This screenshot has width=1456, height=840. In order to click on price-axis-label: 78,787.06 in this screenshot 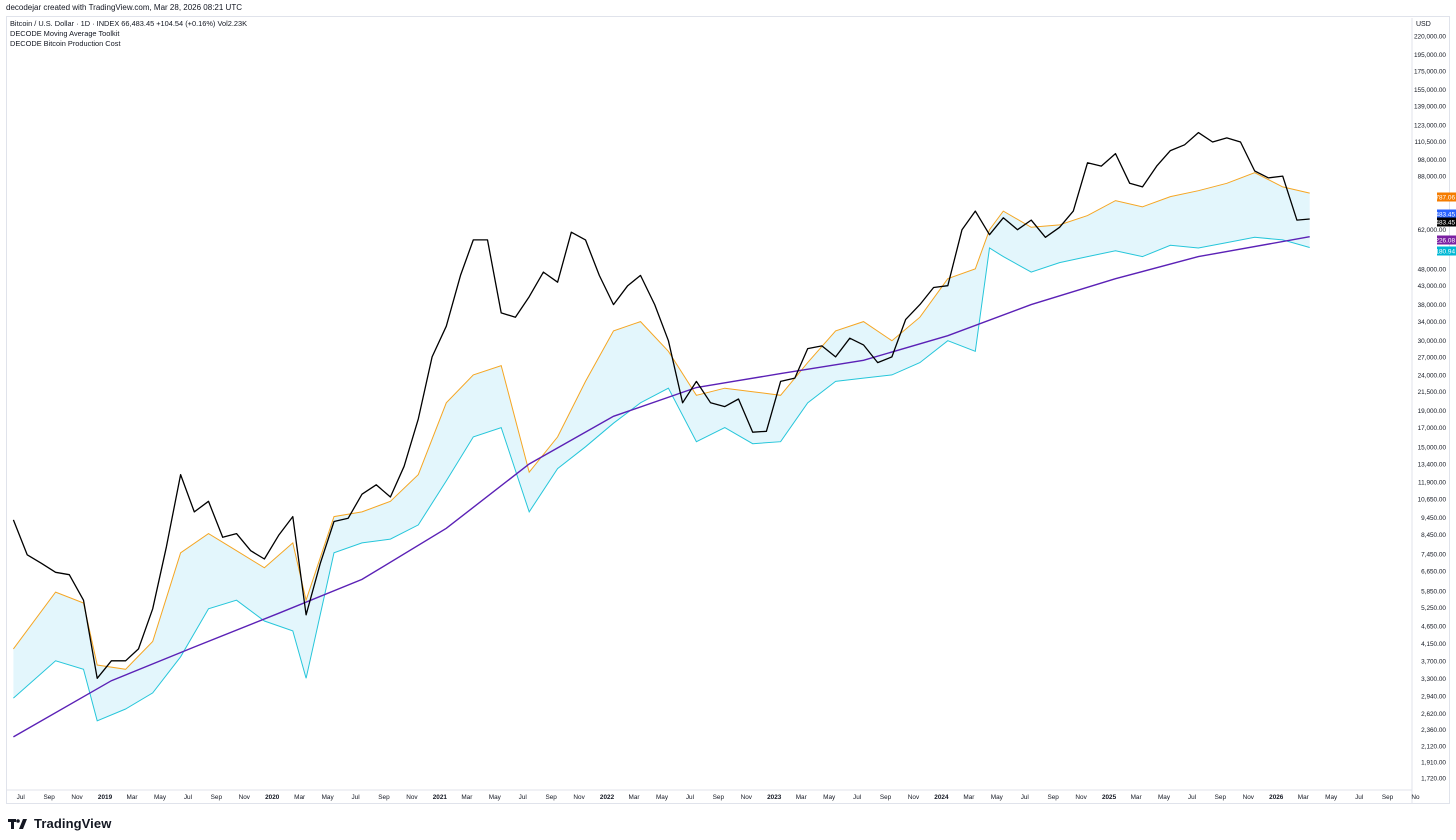, I will do `click(1441, 197)`.